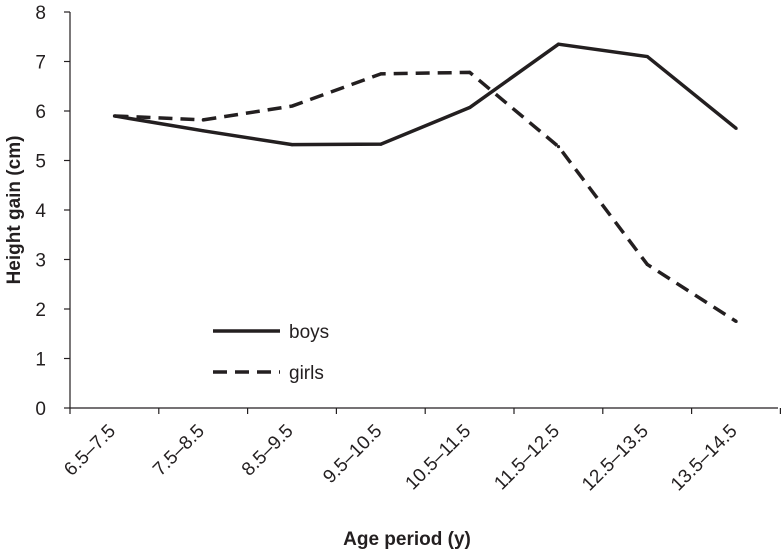  I want to click on x-tick-label: 11.5–12.5, so click(527, 458).